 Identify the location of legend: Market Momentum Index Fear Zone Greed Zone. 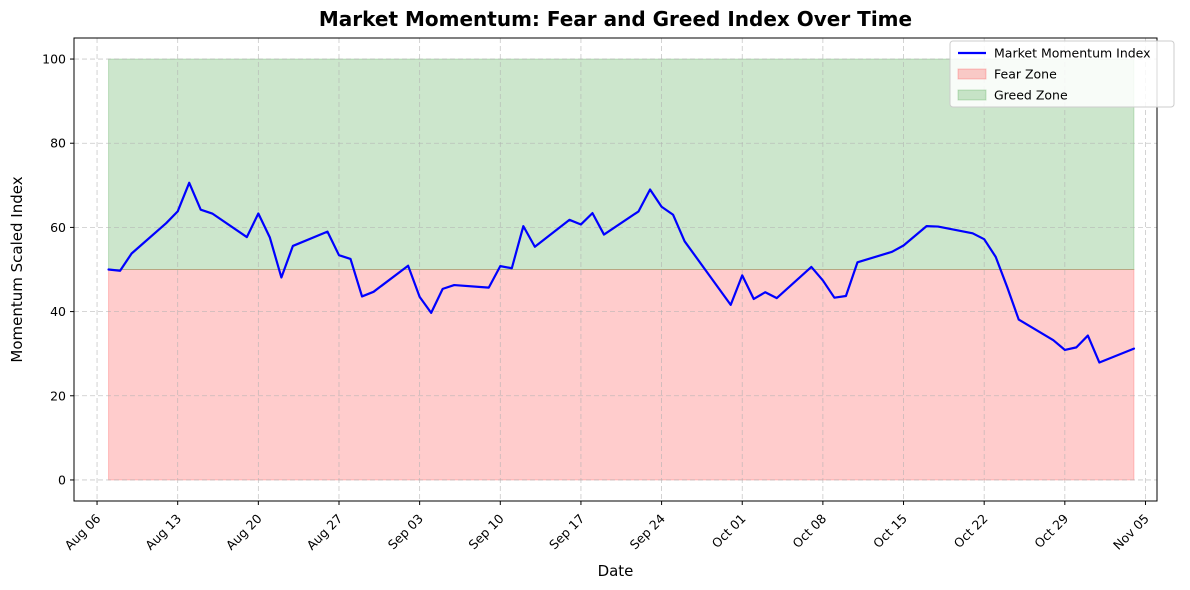
(1062, 74).